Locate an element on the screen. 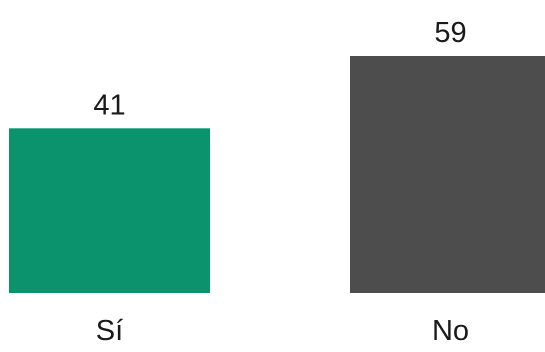 Image resolution: width=545 pixels, height=352 pixels. value-label-si: 41 is located at coordinates (109, 105).